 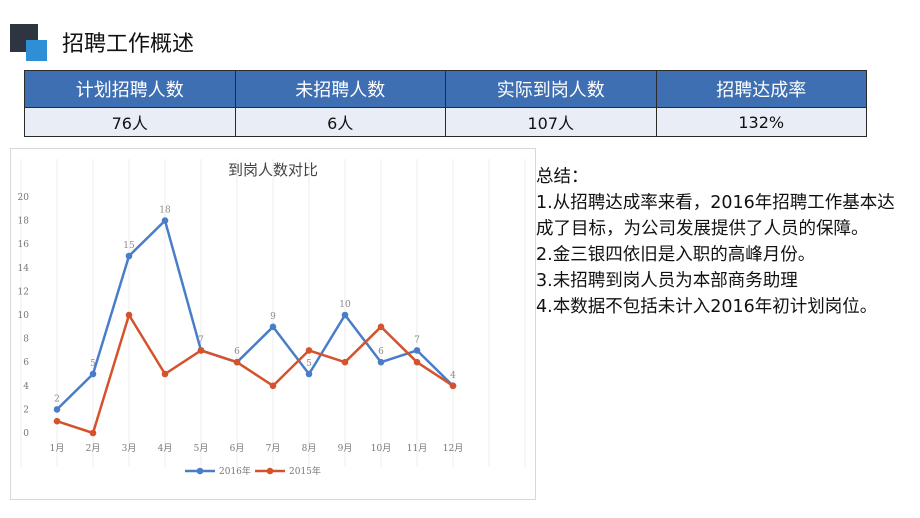 I want to click on x-tick-label: 10月, so click(x=381, y=448).